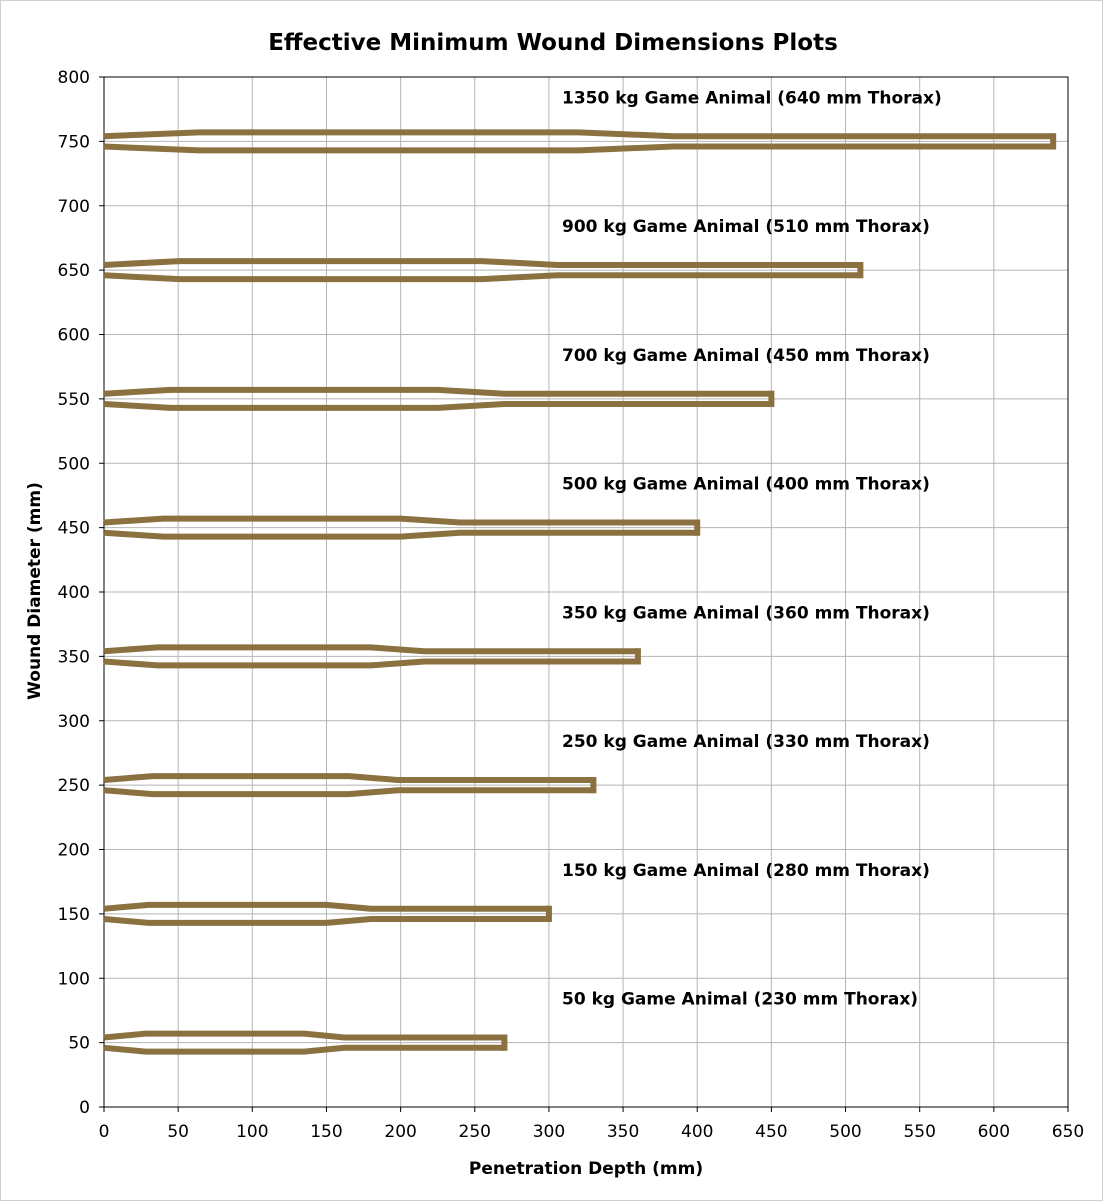 The height and width of the screenshot is (1201, 1103). I want to click on y-tick-label: 550, so click(74, 400).